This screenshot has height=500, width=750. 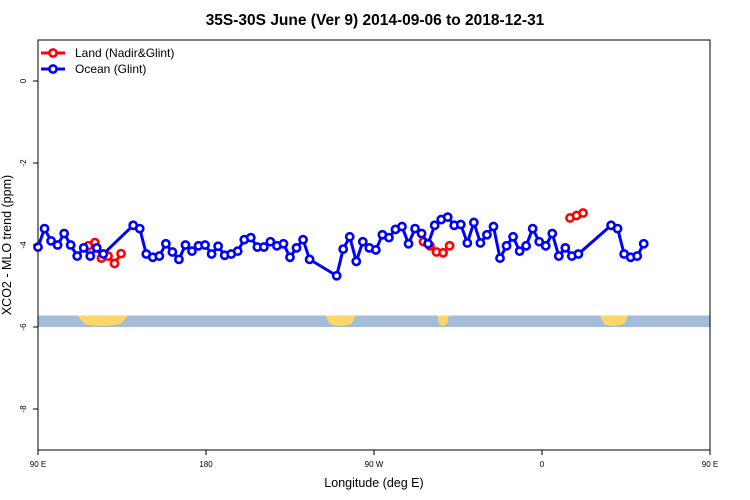 I want to click on legend-label: Ocean (Glint), so click(x=110, y=69).